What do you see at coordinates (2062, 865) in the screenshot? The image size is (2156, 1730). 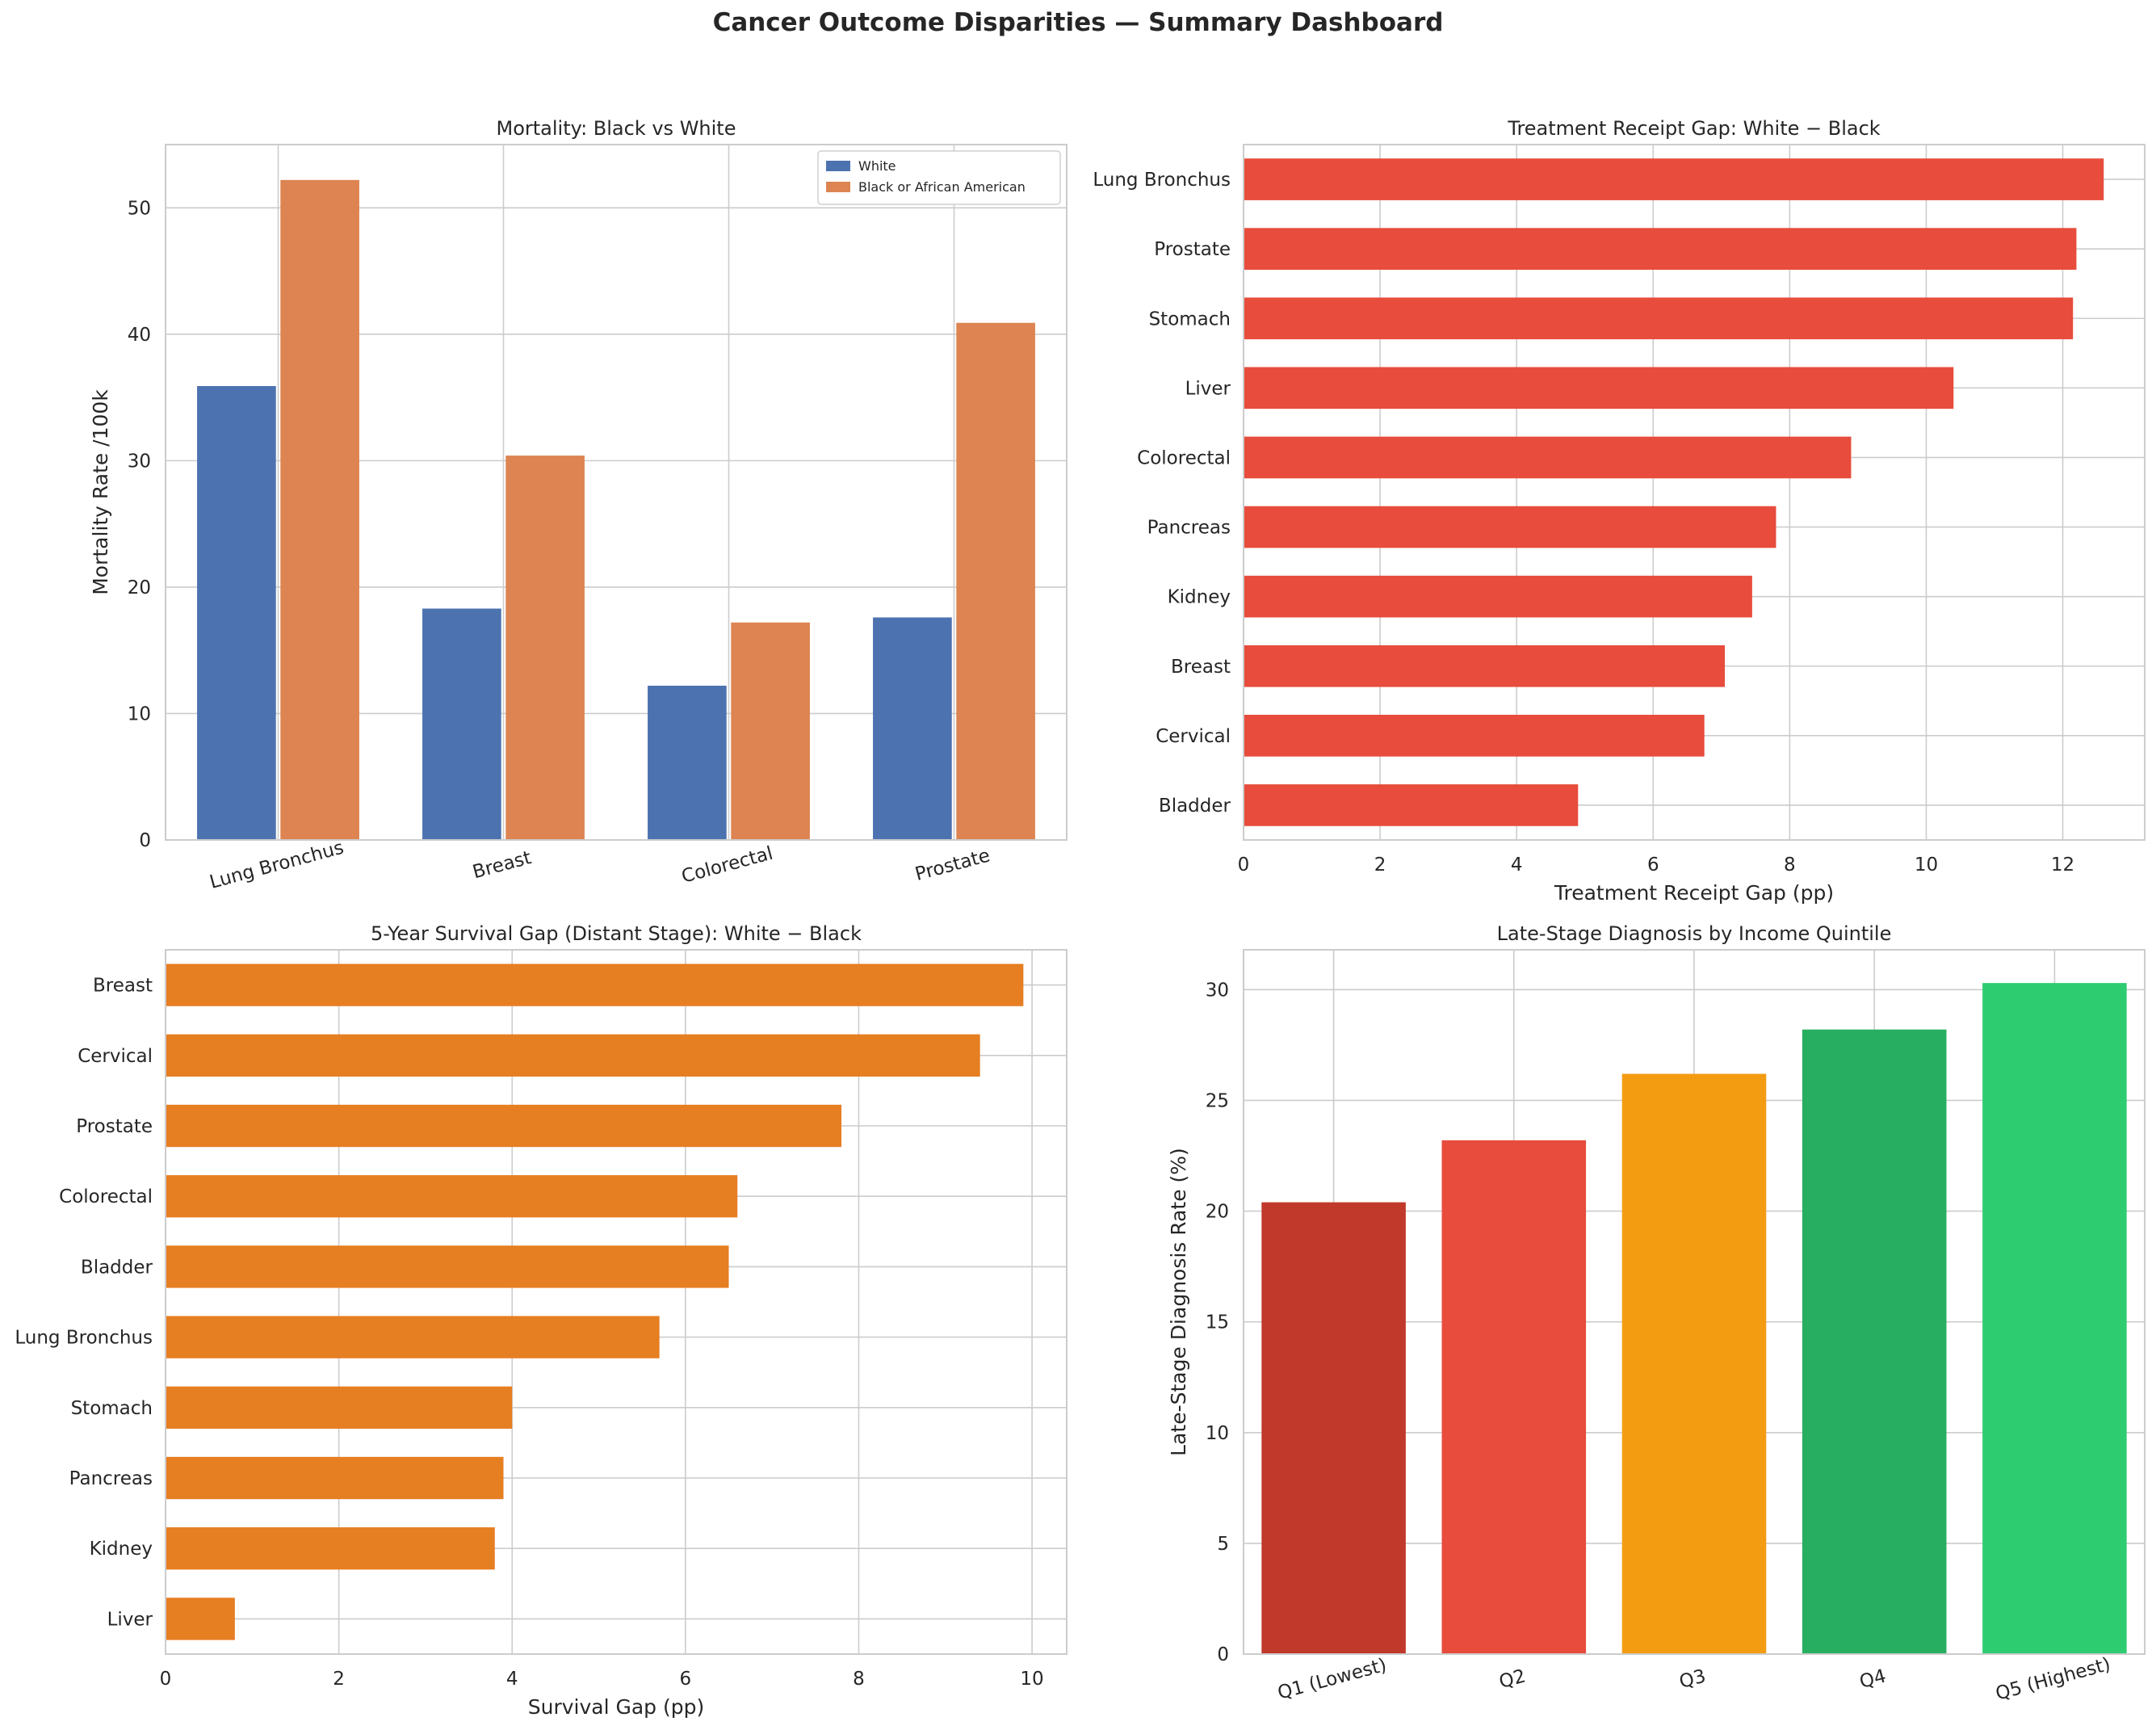 I see `x-tick-label: 12` at bounding box center [2062, 865].